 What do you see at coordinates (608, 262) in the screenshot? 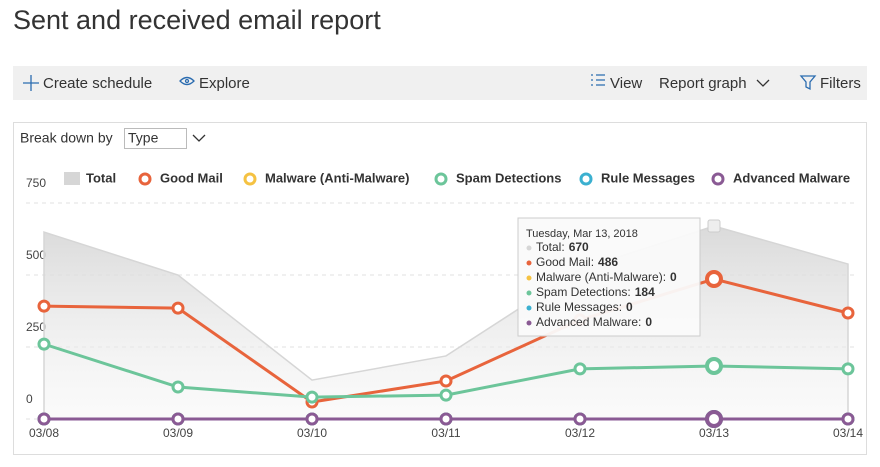
I see `tooltip-value: 486` at bounding box center [608, 262].